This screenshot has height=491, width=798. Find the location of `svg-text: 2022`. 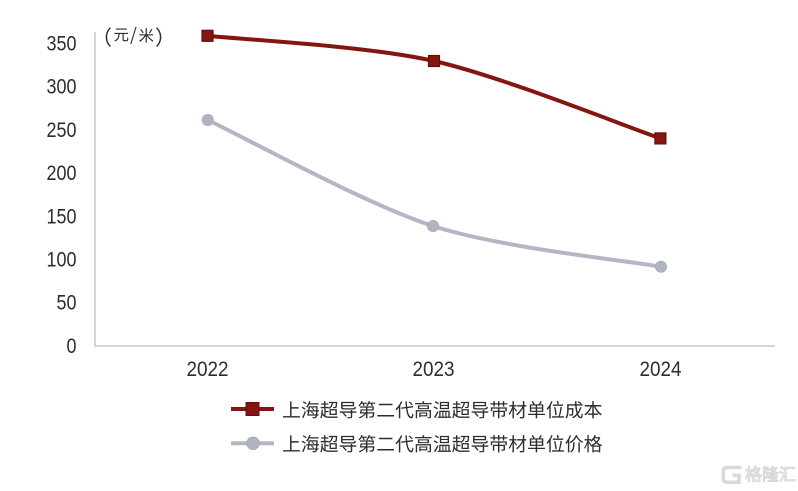

svg-text: 2022 is located at coordinates (208, 369).